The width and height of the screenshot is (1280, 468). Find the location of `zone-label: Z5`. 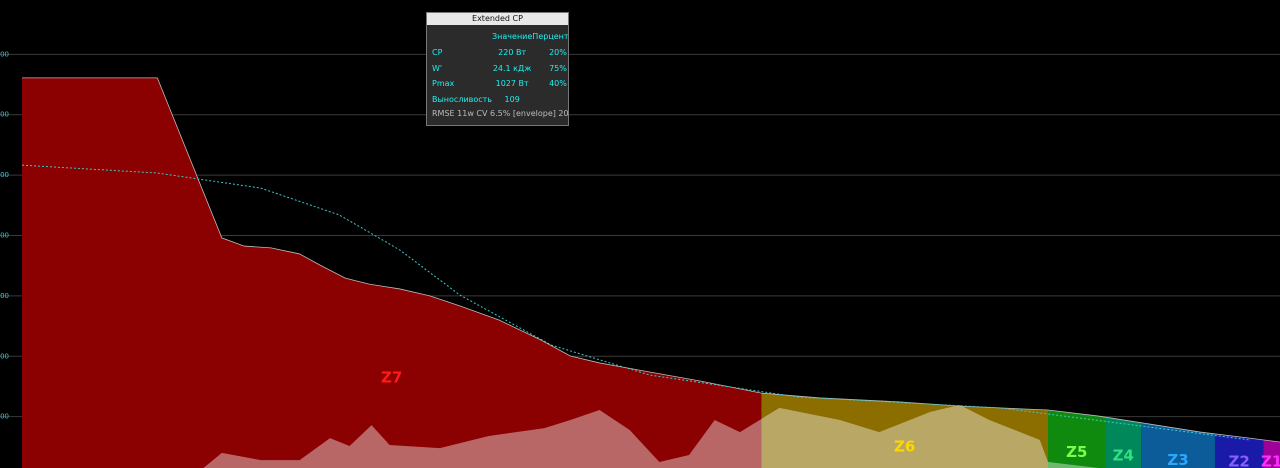

zone-label: Z5 is located at coordinates (1076, 452).